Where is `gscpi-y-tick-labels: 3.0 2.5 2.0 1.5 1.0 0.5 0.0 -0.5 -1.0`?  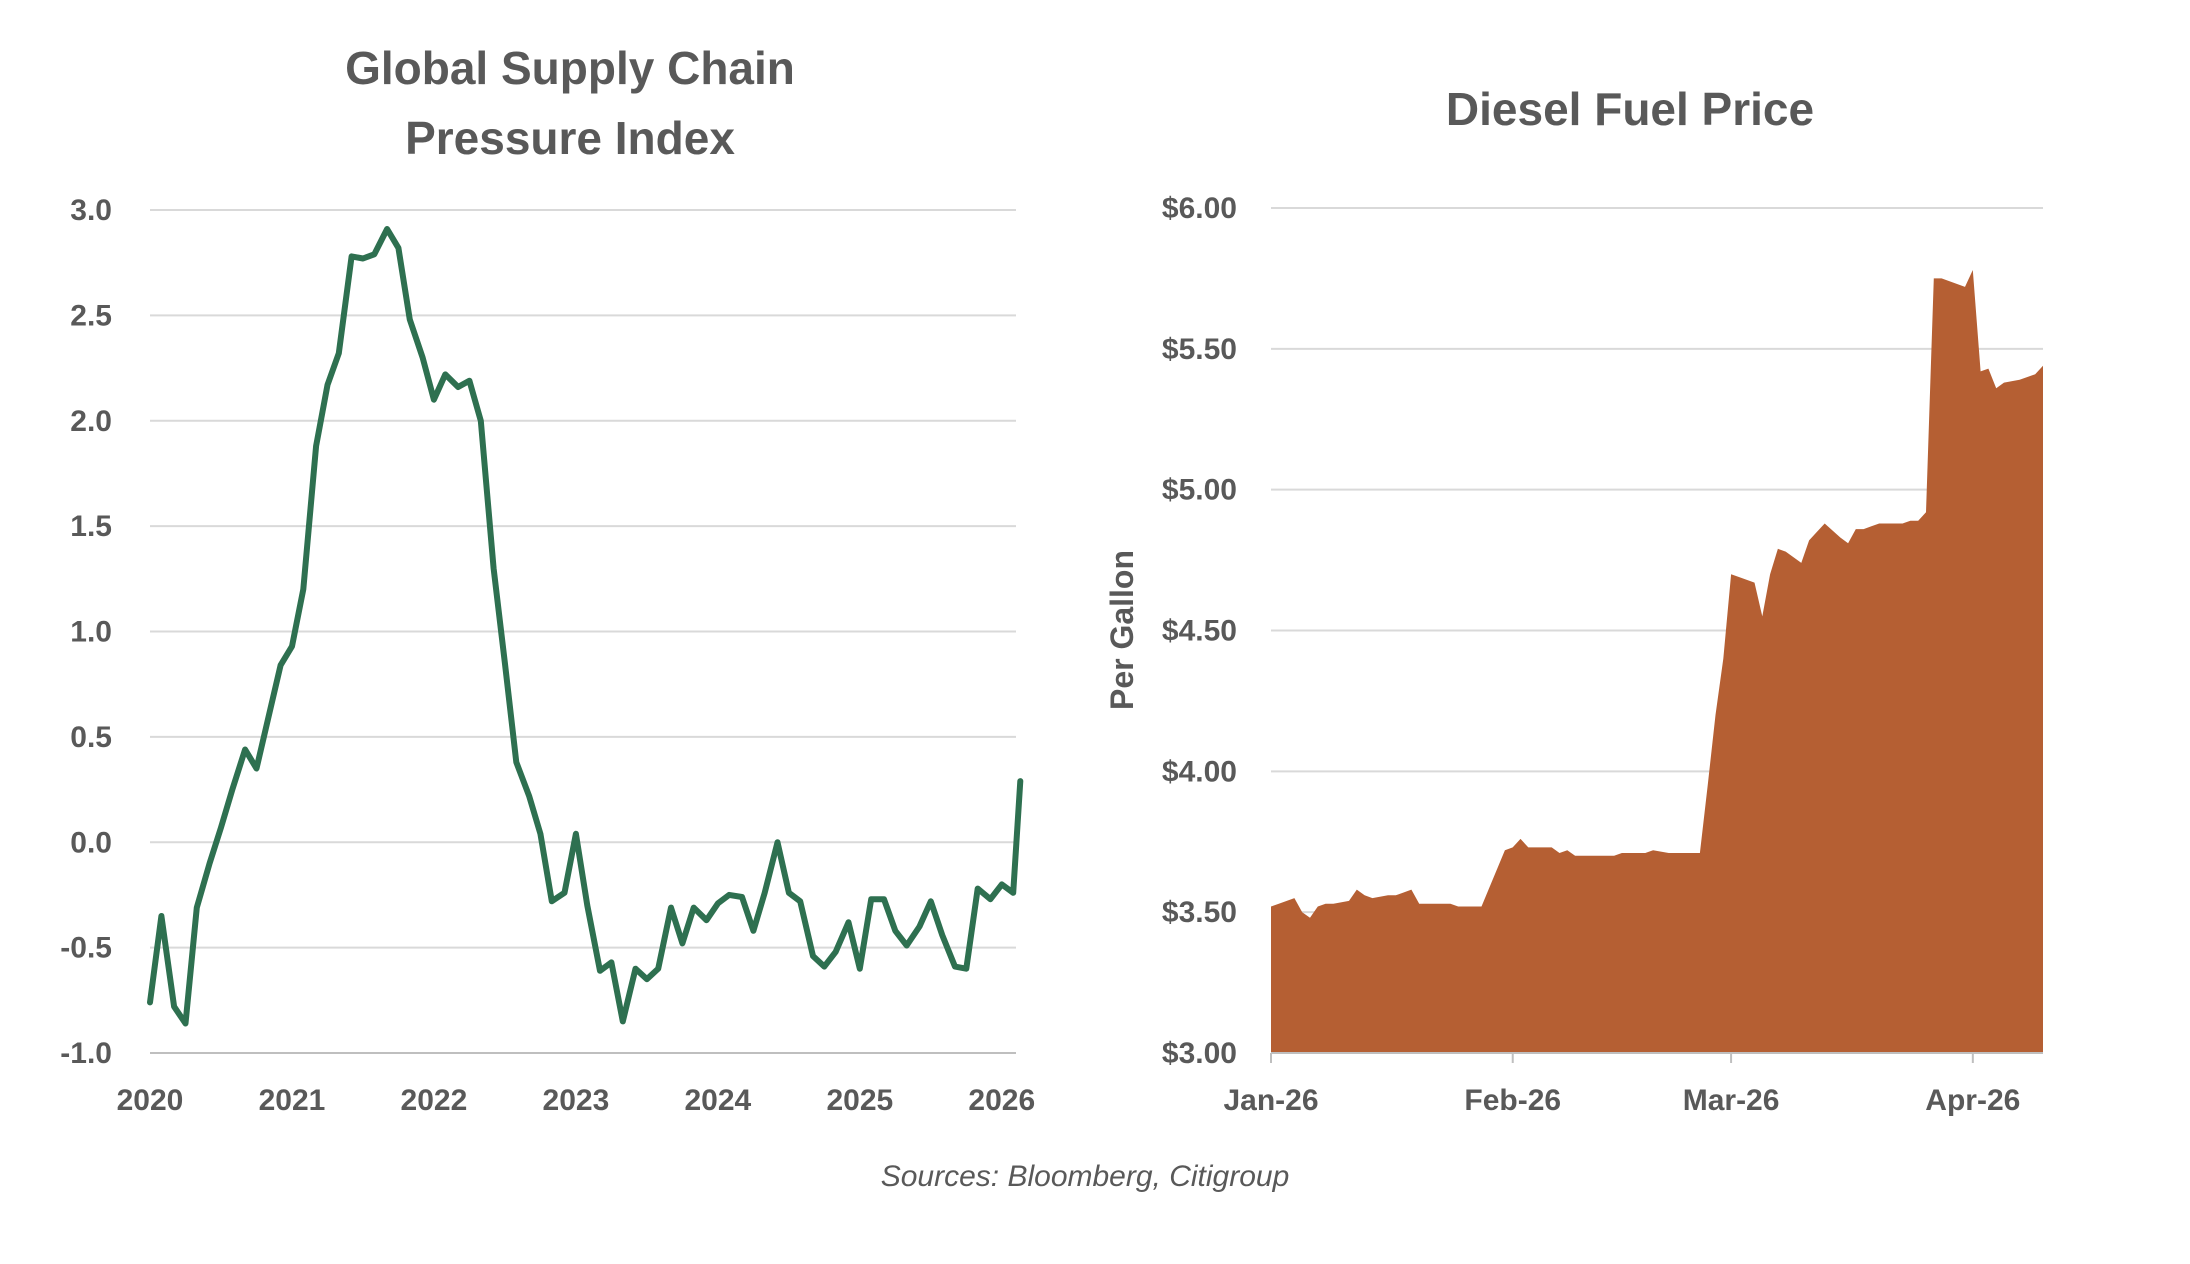
gscpi-y-tick-labels: 3.0 2.5 2.0 1.5 1.0 0.5 0.0 -0.5 -1.0 is located at coordinates (86, 632).